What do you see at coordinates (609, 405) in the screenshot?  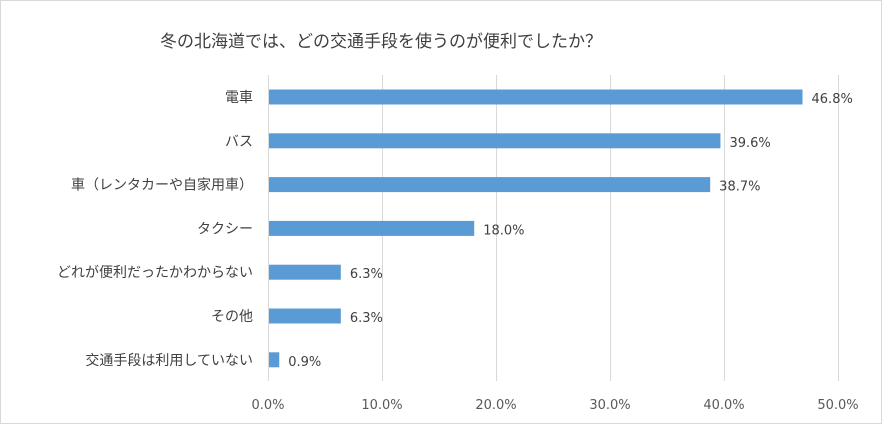 I see `x-tick-label: 30.0%` at bounding box center [609, 405].